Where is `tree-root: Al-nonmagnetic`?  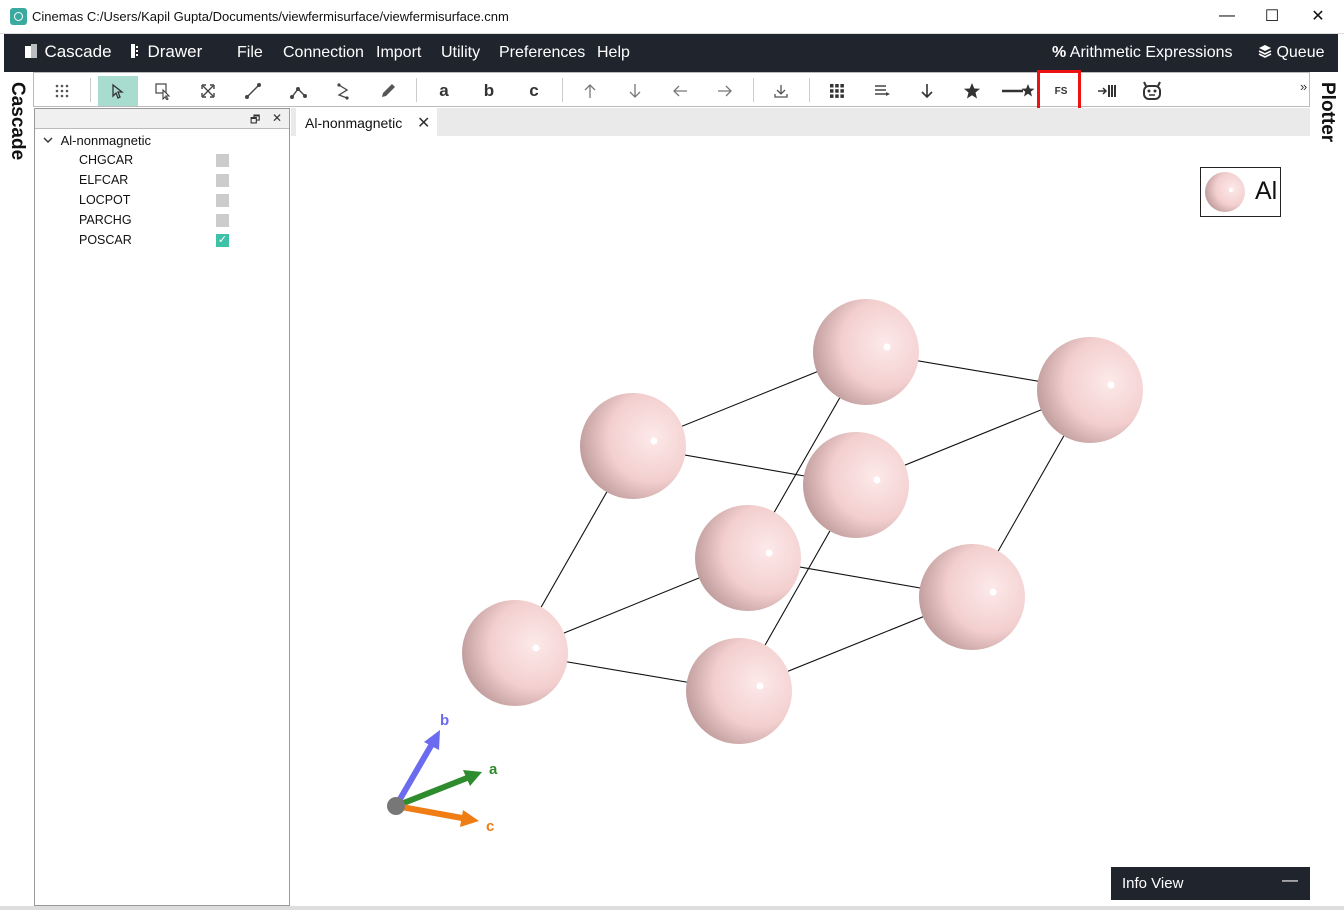 tree-root: Al-nonmagnetic is located at coordinates (97, 140).